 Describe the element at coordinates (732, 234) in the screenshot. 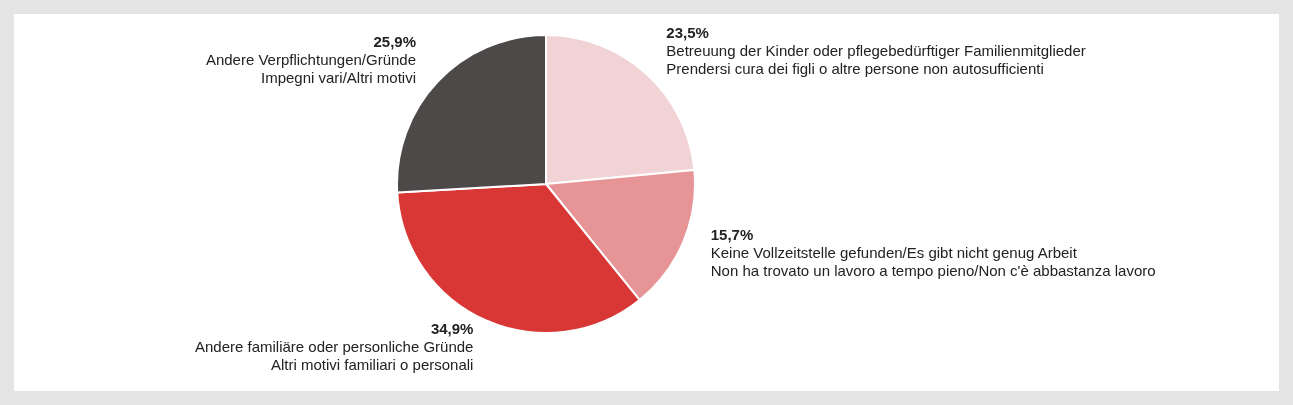

I see `data-label: 15,7%` at that location.